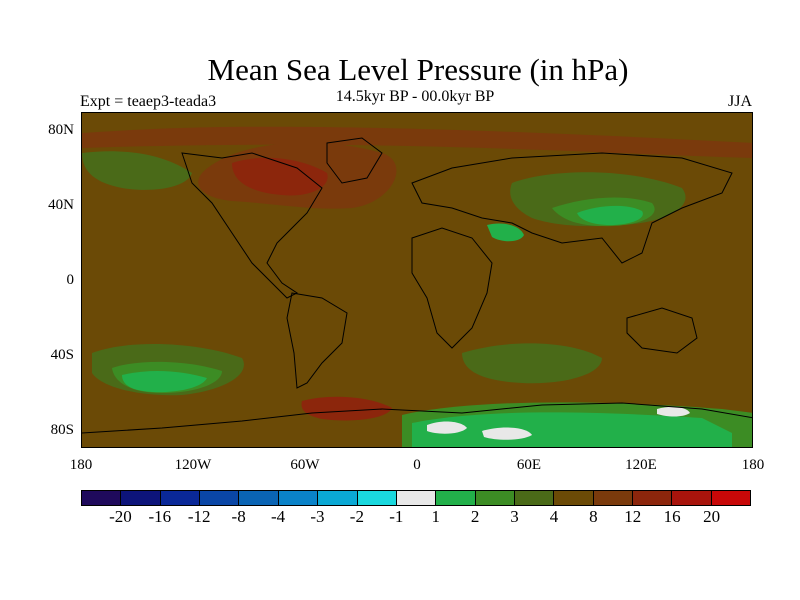 The width and height of the screenshot is (800, 600). What do you see at coordinates (572, 208) in the screenshot?
I see `eurasia-coastline` at bounding box center [572, 208].